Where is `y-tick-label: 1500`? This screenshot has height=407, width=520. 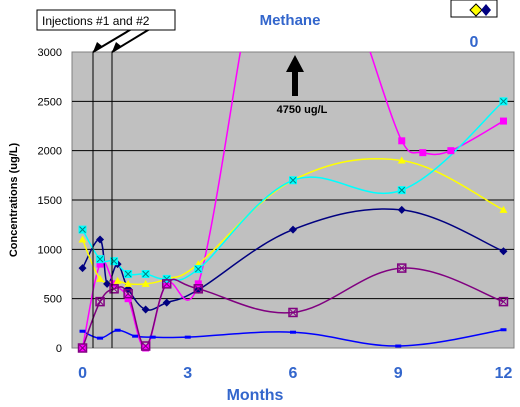
y-tick-label: 1500 is located at coordinates (50, 201).